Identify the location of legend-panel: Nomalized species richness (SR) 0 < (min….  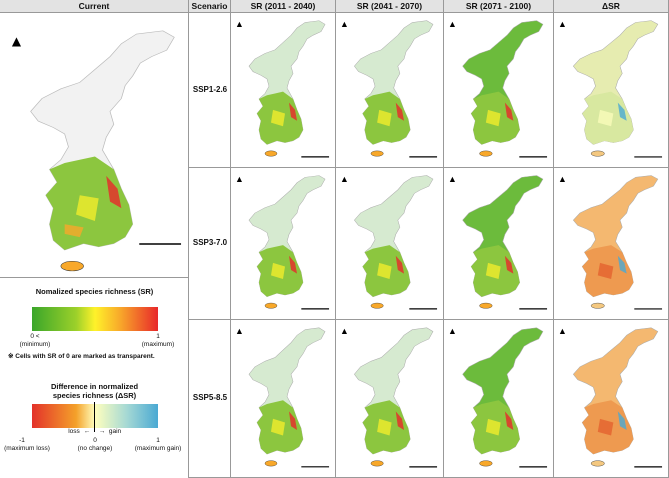
(94, 378).